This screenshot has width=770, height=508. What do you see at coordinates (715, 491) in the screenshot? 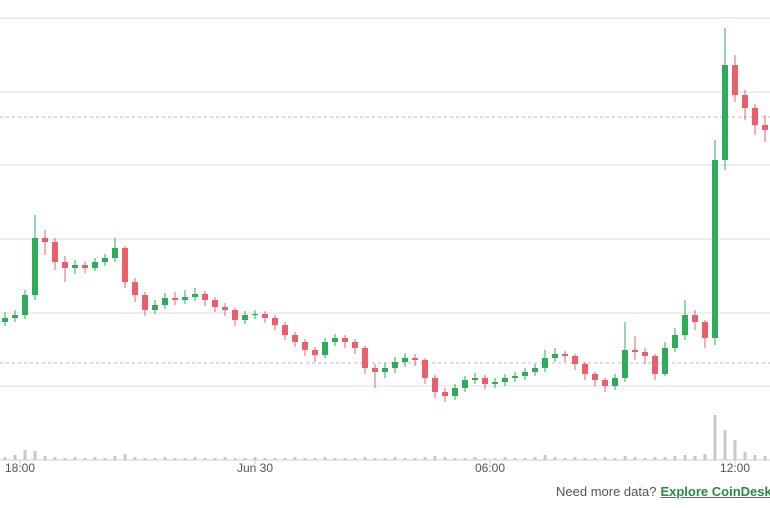
I see `footer-link: Explore CoinDesk'` at bounding box center [715, 491].